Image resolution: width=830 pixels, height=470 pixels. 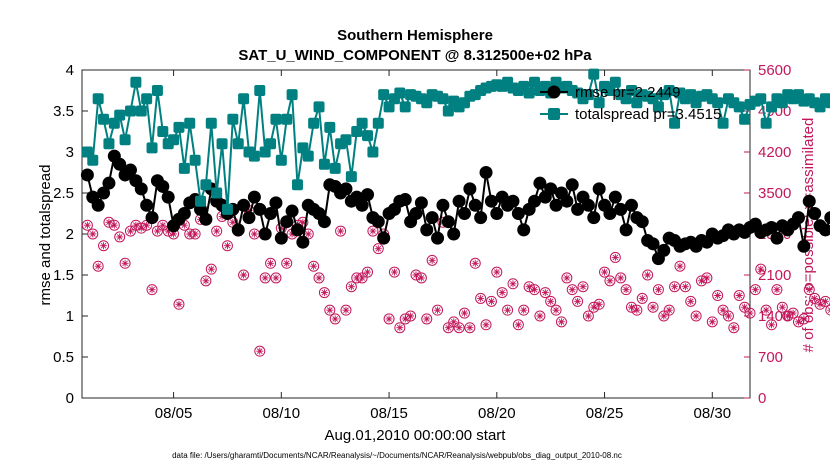 I want to click on y-left-tick-label: 4, so click(x=70, y=70).